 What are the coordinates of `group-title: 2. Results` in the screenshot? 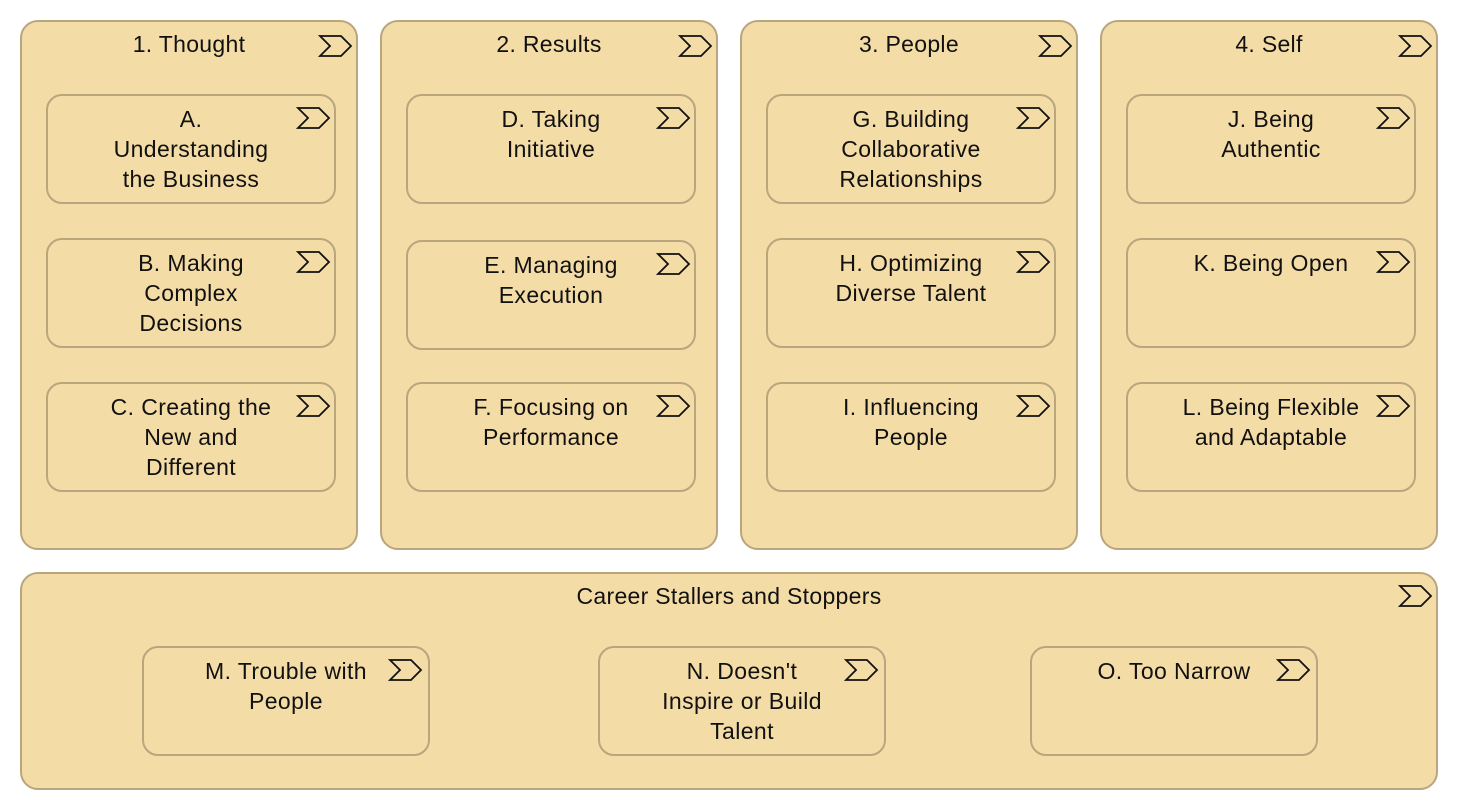 It's located at (549, 44).